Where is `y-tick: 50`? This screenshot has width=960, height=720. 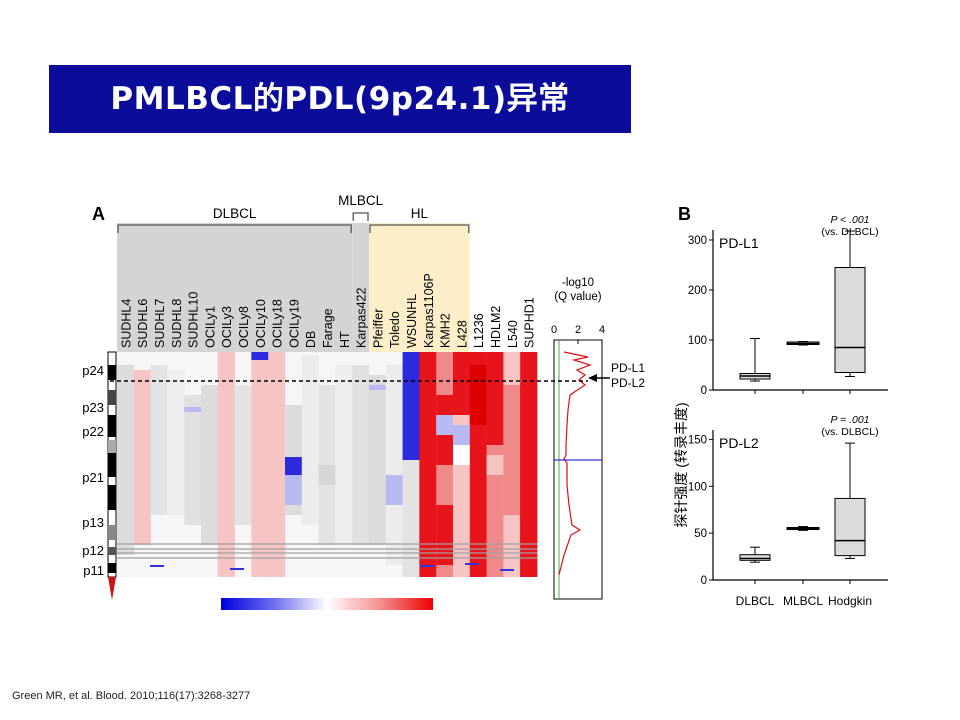
y-tick: 50 is located at coordinates (700, 534).